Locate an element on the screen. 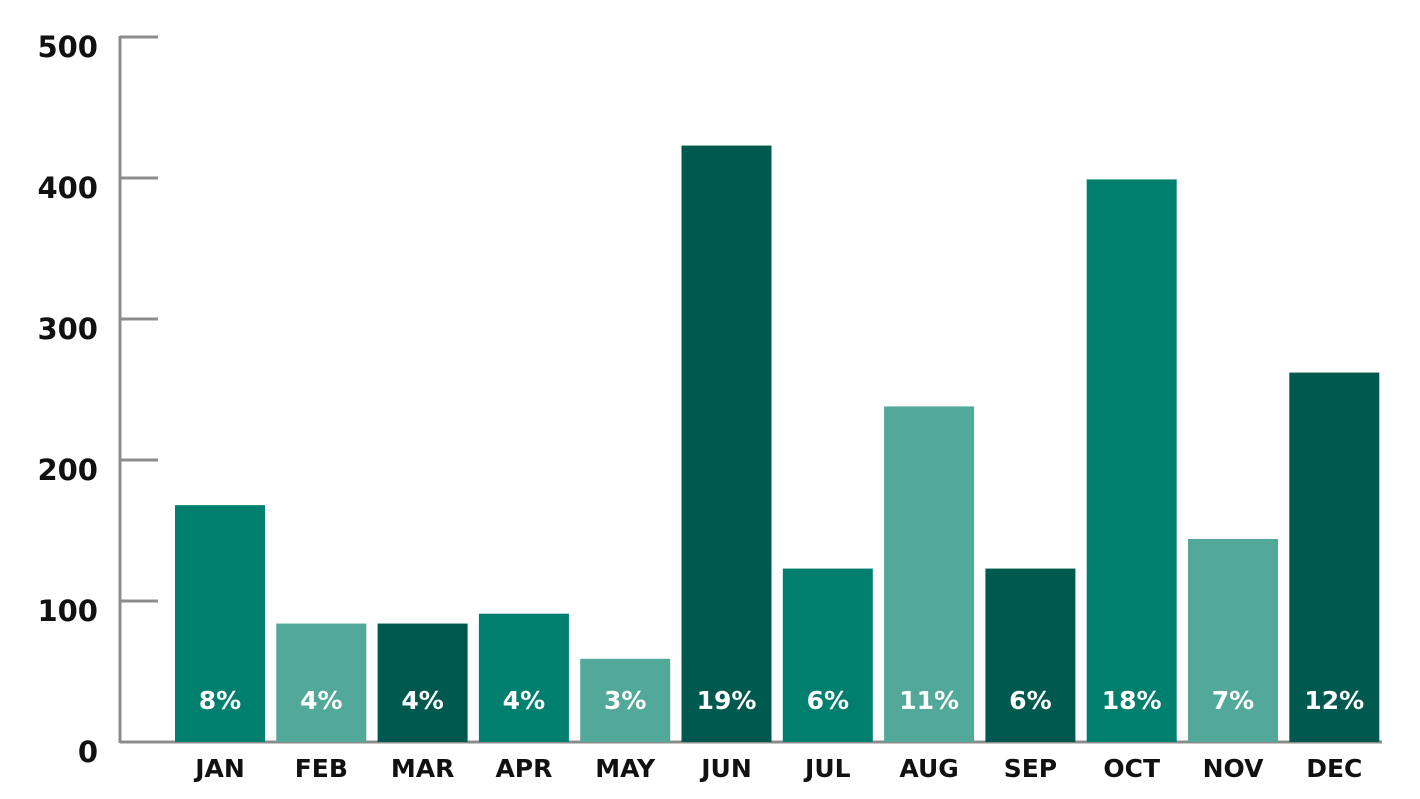 The image size is (1420, 799). y-tick-label: 200 is located at coordinates (67, 470).